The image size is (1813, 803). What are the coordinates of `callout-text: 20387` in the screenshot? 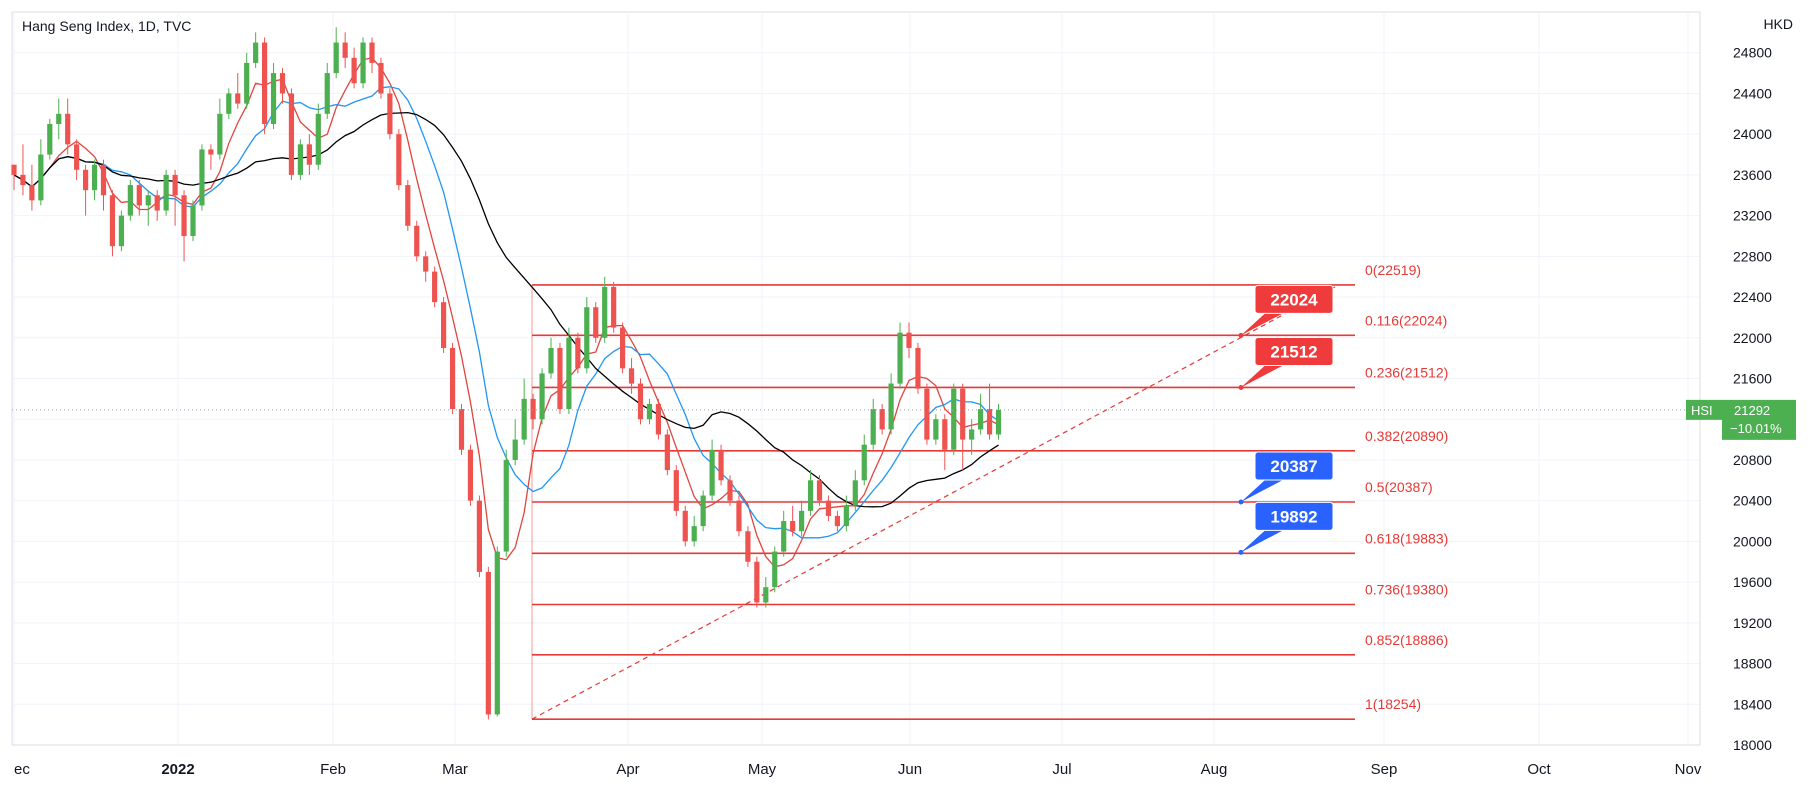 It's located at (1293, 466).